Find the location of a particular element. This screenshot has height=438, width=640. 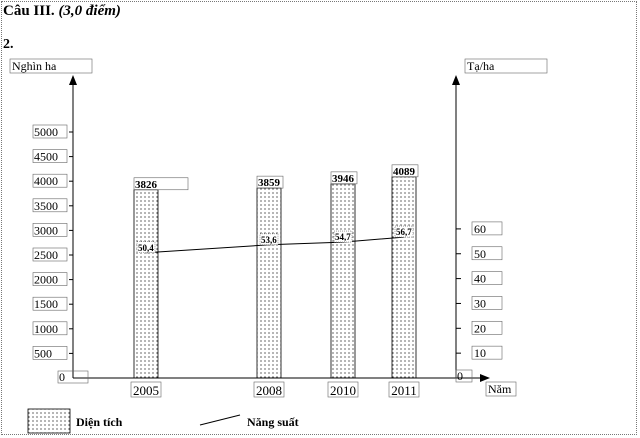

line-point-label: 54,7 is located at coordinates (343, 237).